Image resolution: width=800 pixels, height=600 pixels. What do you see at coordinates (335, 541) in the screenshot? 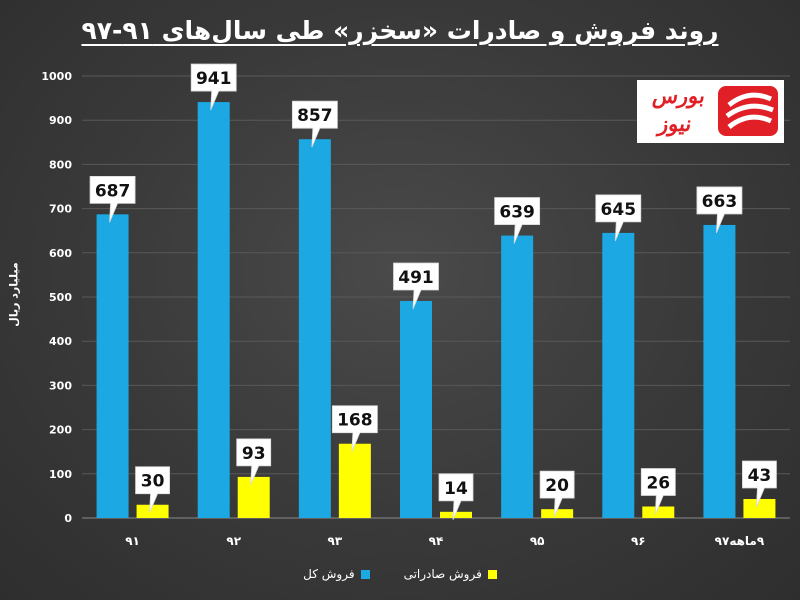
I see `x-tick-label: ۹۳` at bounding box center [335, 541].